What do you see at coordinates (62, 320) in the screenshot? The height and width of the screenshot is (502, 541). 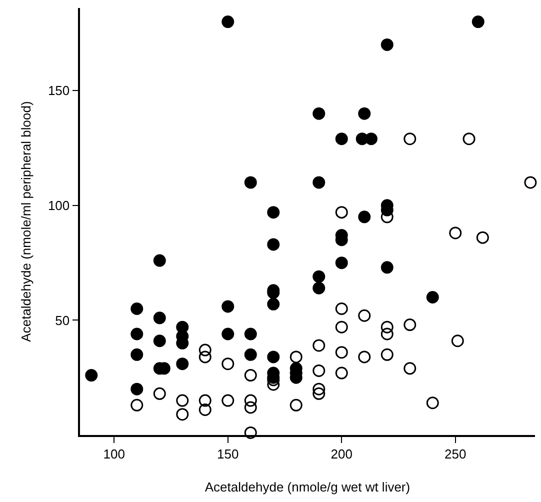 I see `y-tick-label: 50` at bounding box center [62, 320].